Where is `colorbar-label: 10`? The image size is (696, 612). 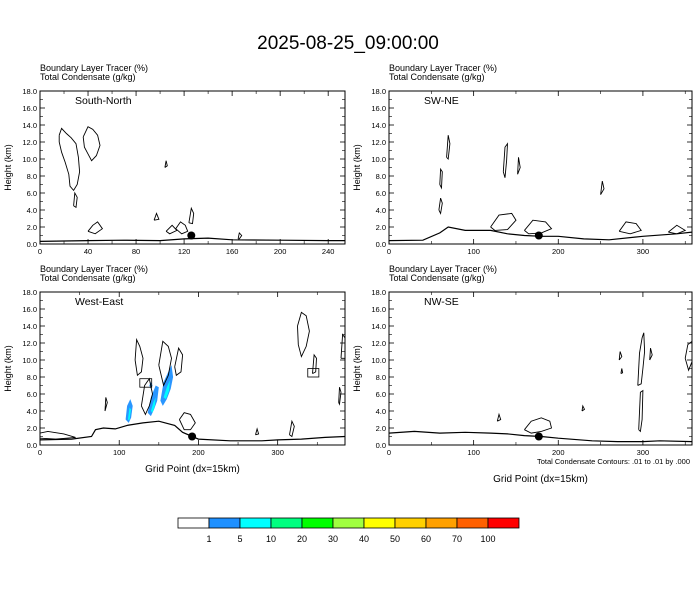 colorbar-label: 10 is located at coordinates (271, 539).